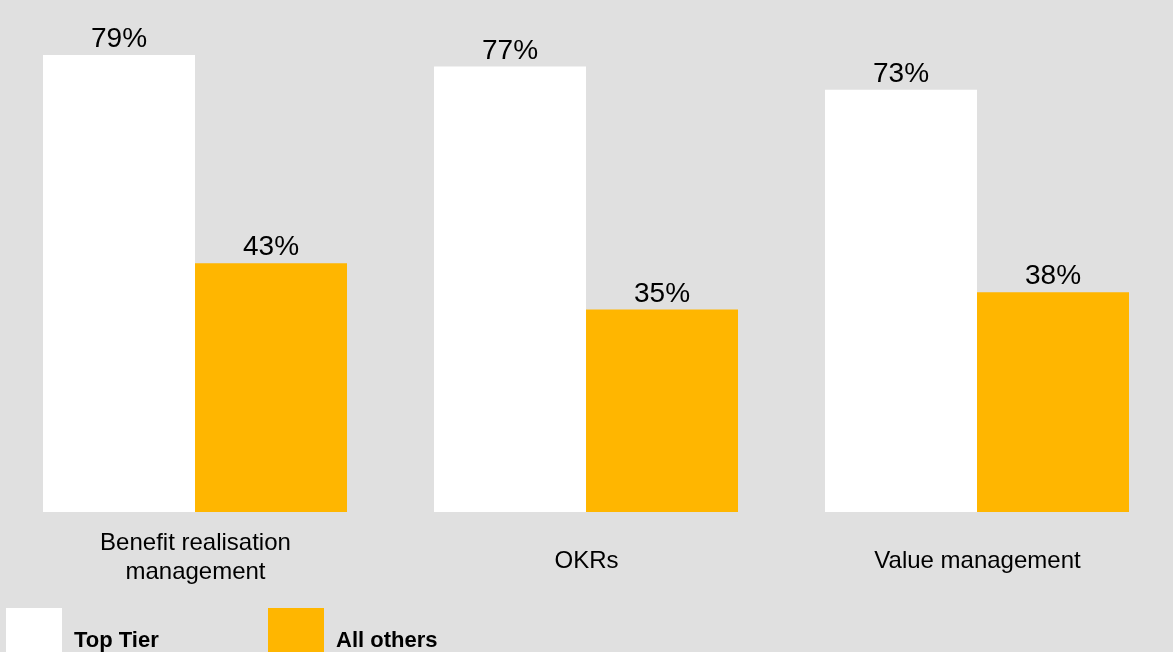 Image resolution: width=1173 pixels, height=652 pixels. Describe the element at coordinates (510, 49) in the screenshot. I see `data-label: 77%` at that location.